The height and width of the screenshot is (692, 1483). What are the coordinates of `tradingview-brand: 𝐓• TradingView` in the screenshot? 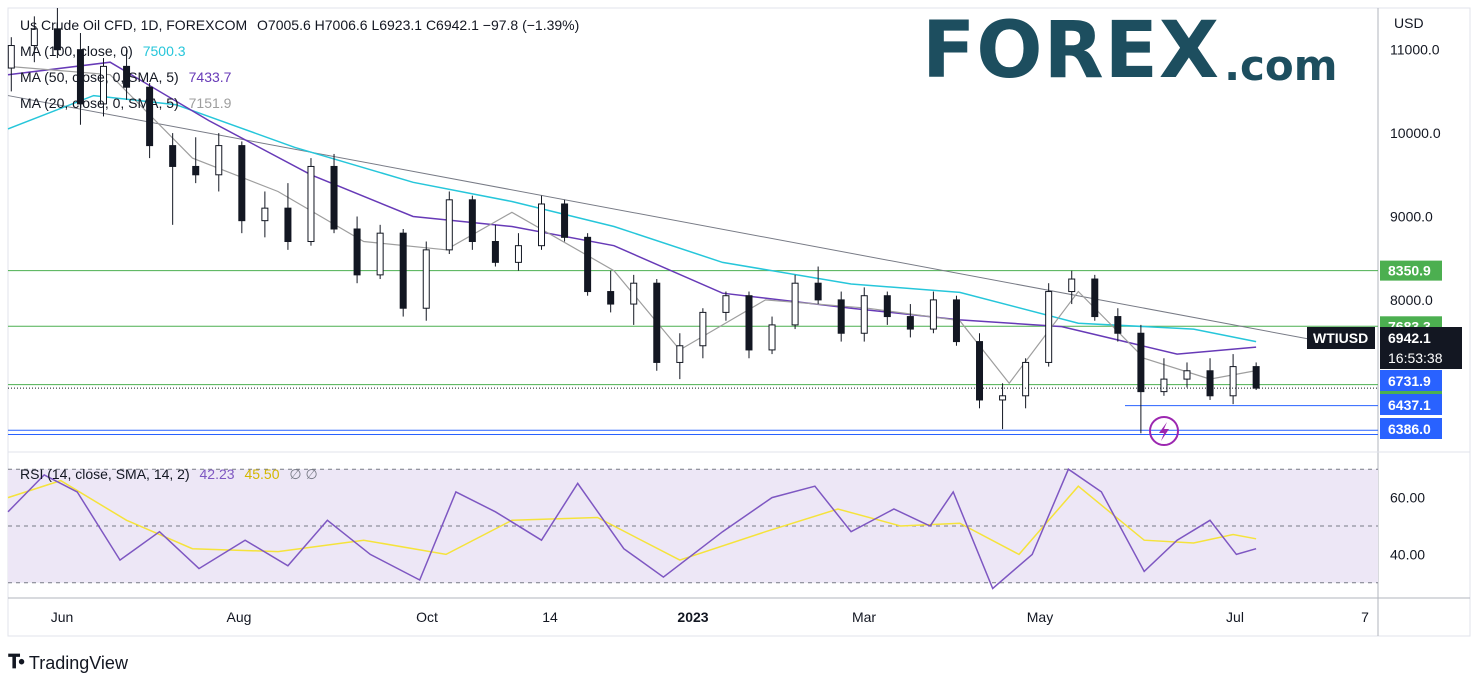 It's located at (68, 663).